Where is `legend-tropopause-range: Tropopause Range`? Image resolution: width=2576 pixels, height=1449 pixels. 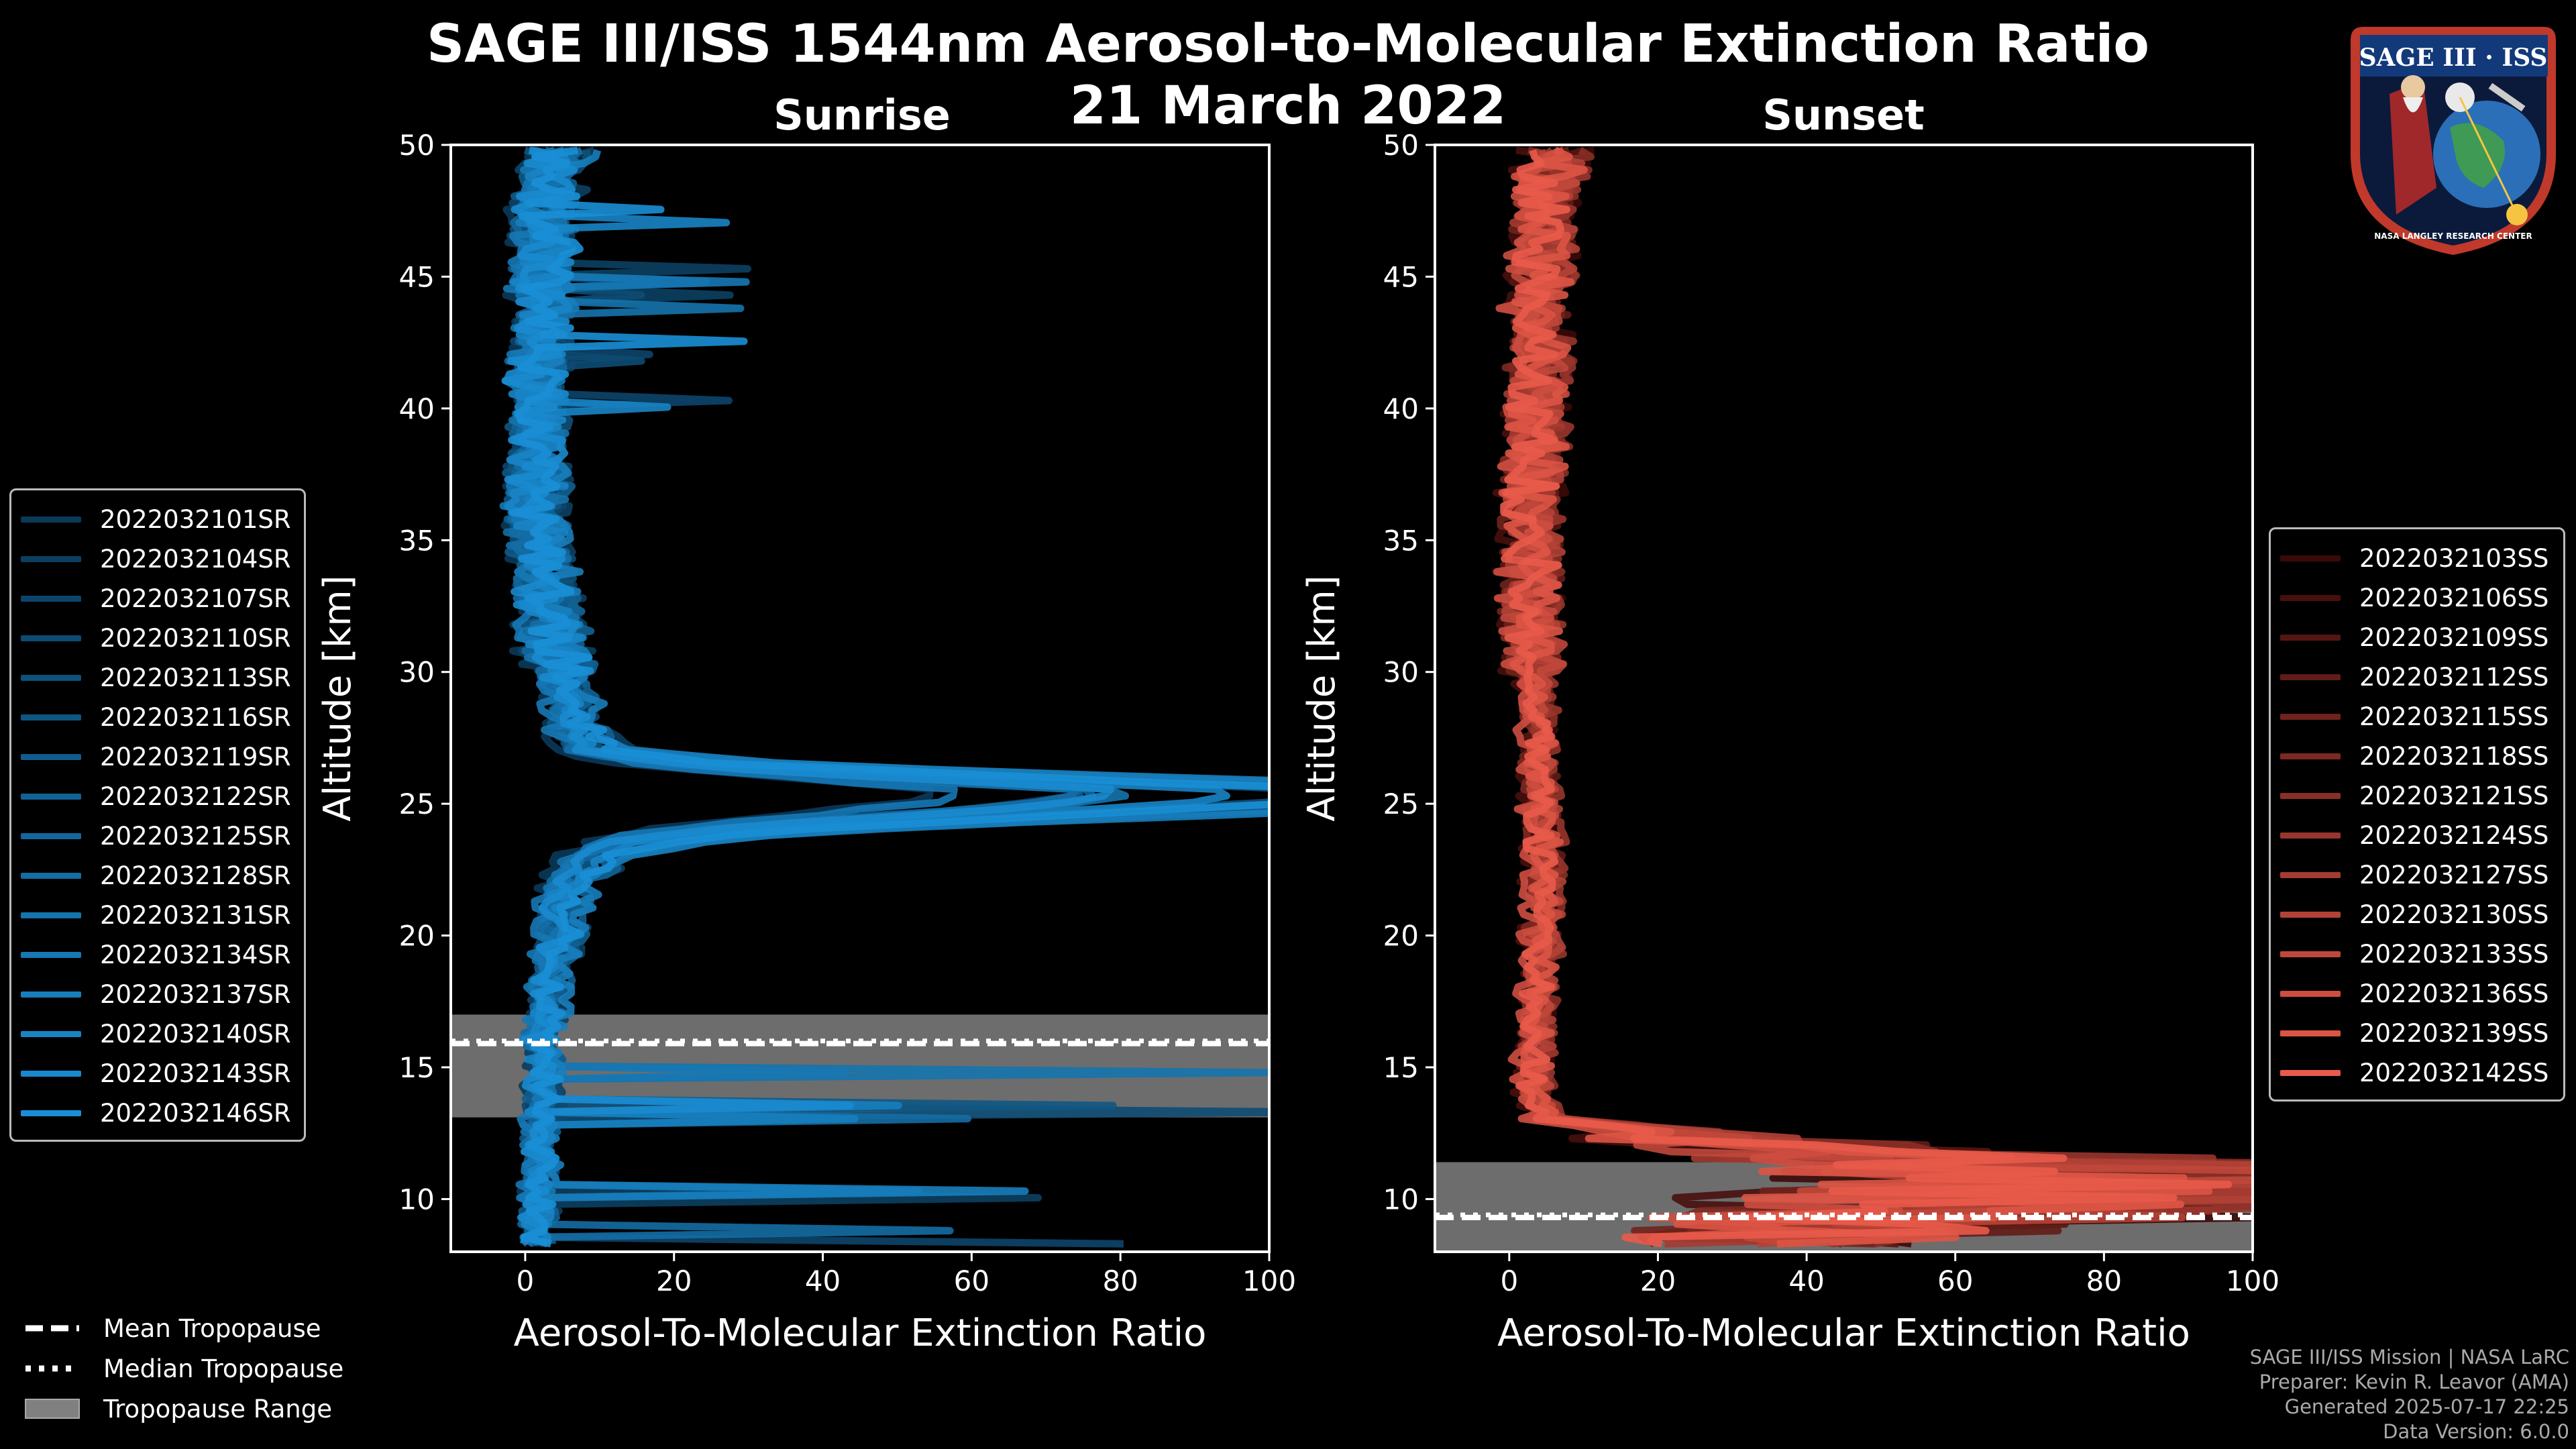 legend-tropopause-range: Tropopause Range is located at coordinates (183, 1409).